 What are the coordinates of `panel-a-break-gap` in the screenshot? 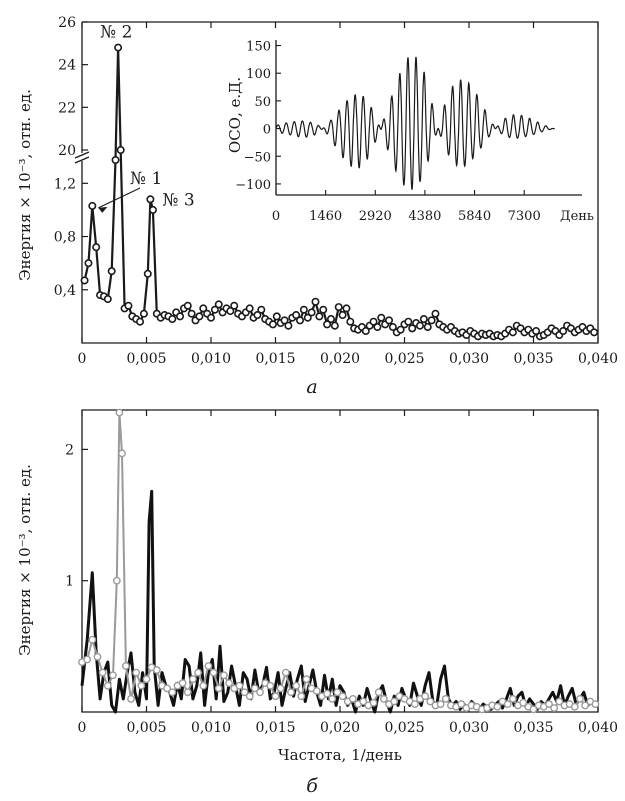 It's located at (82, 157).